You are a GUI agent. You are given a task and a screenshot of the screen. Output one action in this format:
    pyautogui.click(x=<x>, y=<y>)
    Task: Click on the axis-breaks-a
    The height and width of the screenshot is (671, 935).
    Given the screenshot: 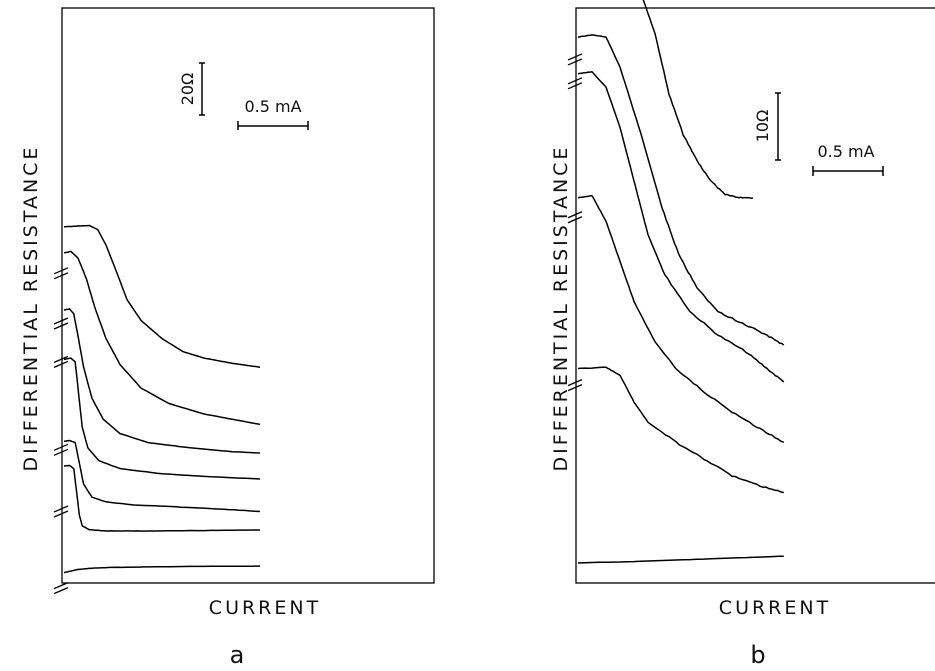 What is the action you would take?
    pyautogui.click(x=61, y=431)
    